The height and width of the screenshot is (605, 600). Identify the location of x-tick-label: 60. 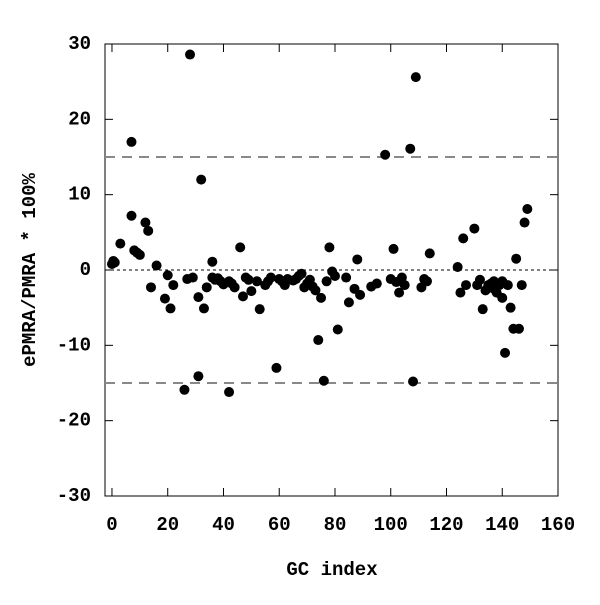
(279, 525).